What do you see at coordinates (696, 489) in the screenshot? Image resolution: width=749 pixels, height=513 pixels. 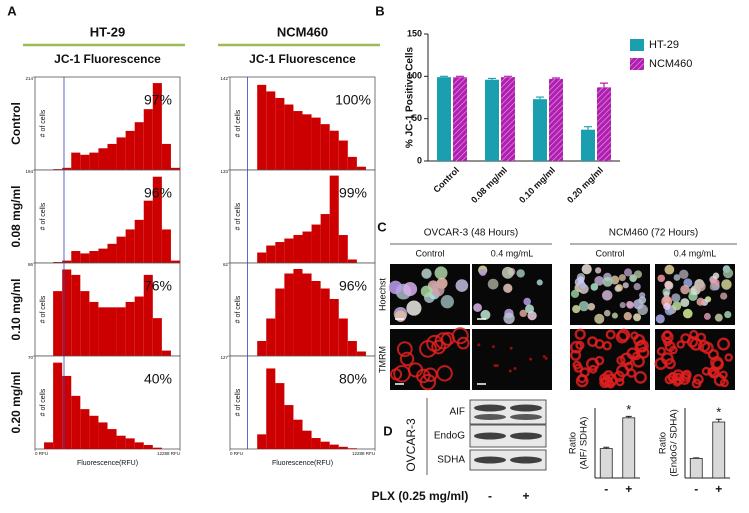 I see `x-tick-label: -` at bounding box center [696, 489].